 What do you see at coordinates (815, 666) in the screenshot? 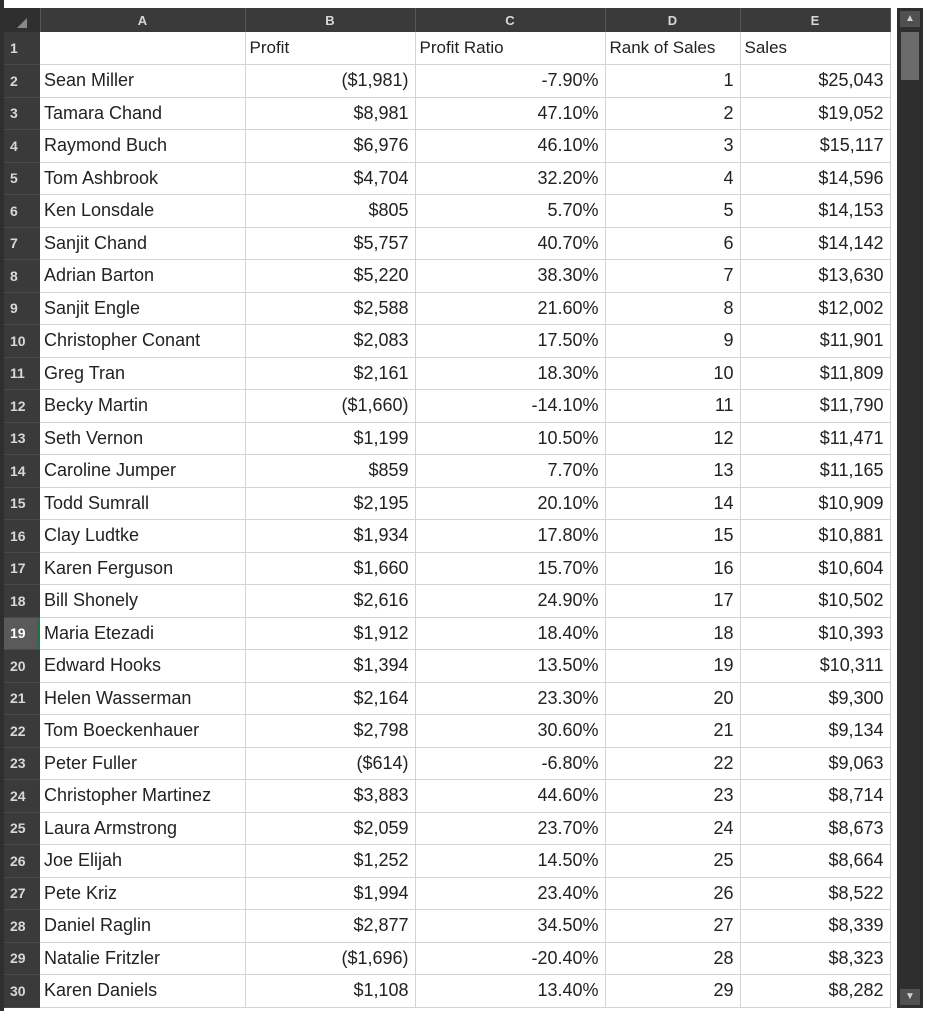
I see `cell-sales: $10,311` at bounding box center [815, 666].